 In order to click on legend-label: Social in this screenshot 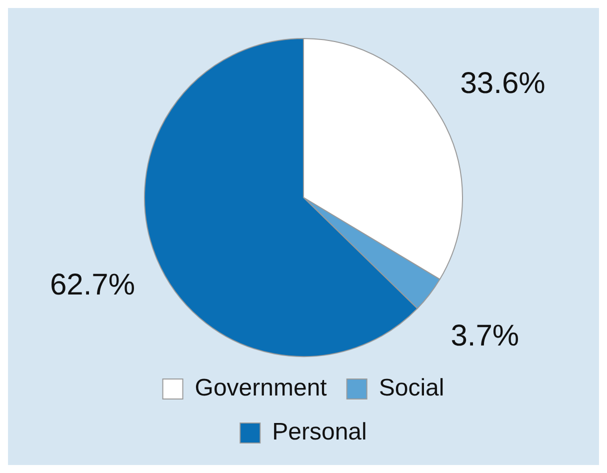, I will do `click(411, 388)`.